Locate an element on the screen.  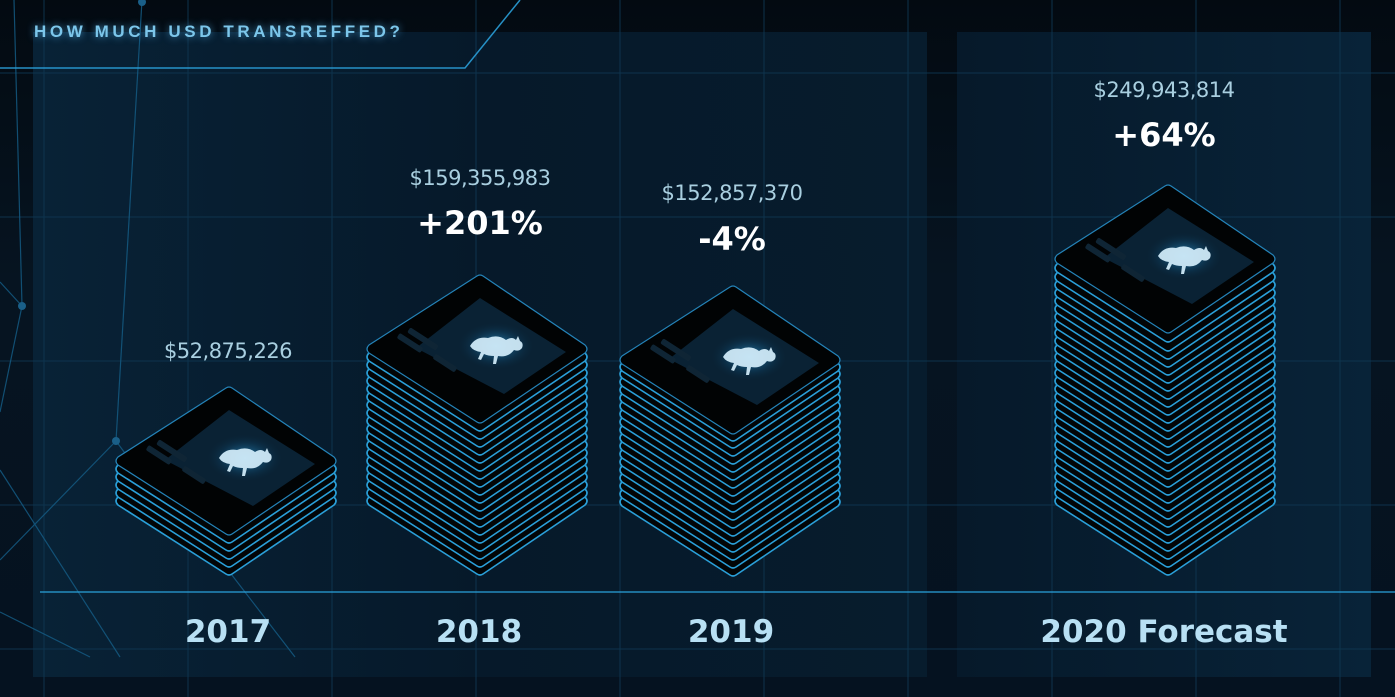
bar-2018-stack is located at coordinates (479, 427).